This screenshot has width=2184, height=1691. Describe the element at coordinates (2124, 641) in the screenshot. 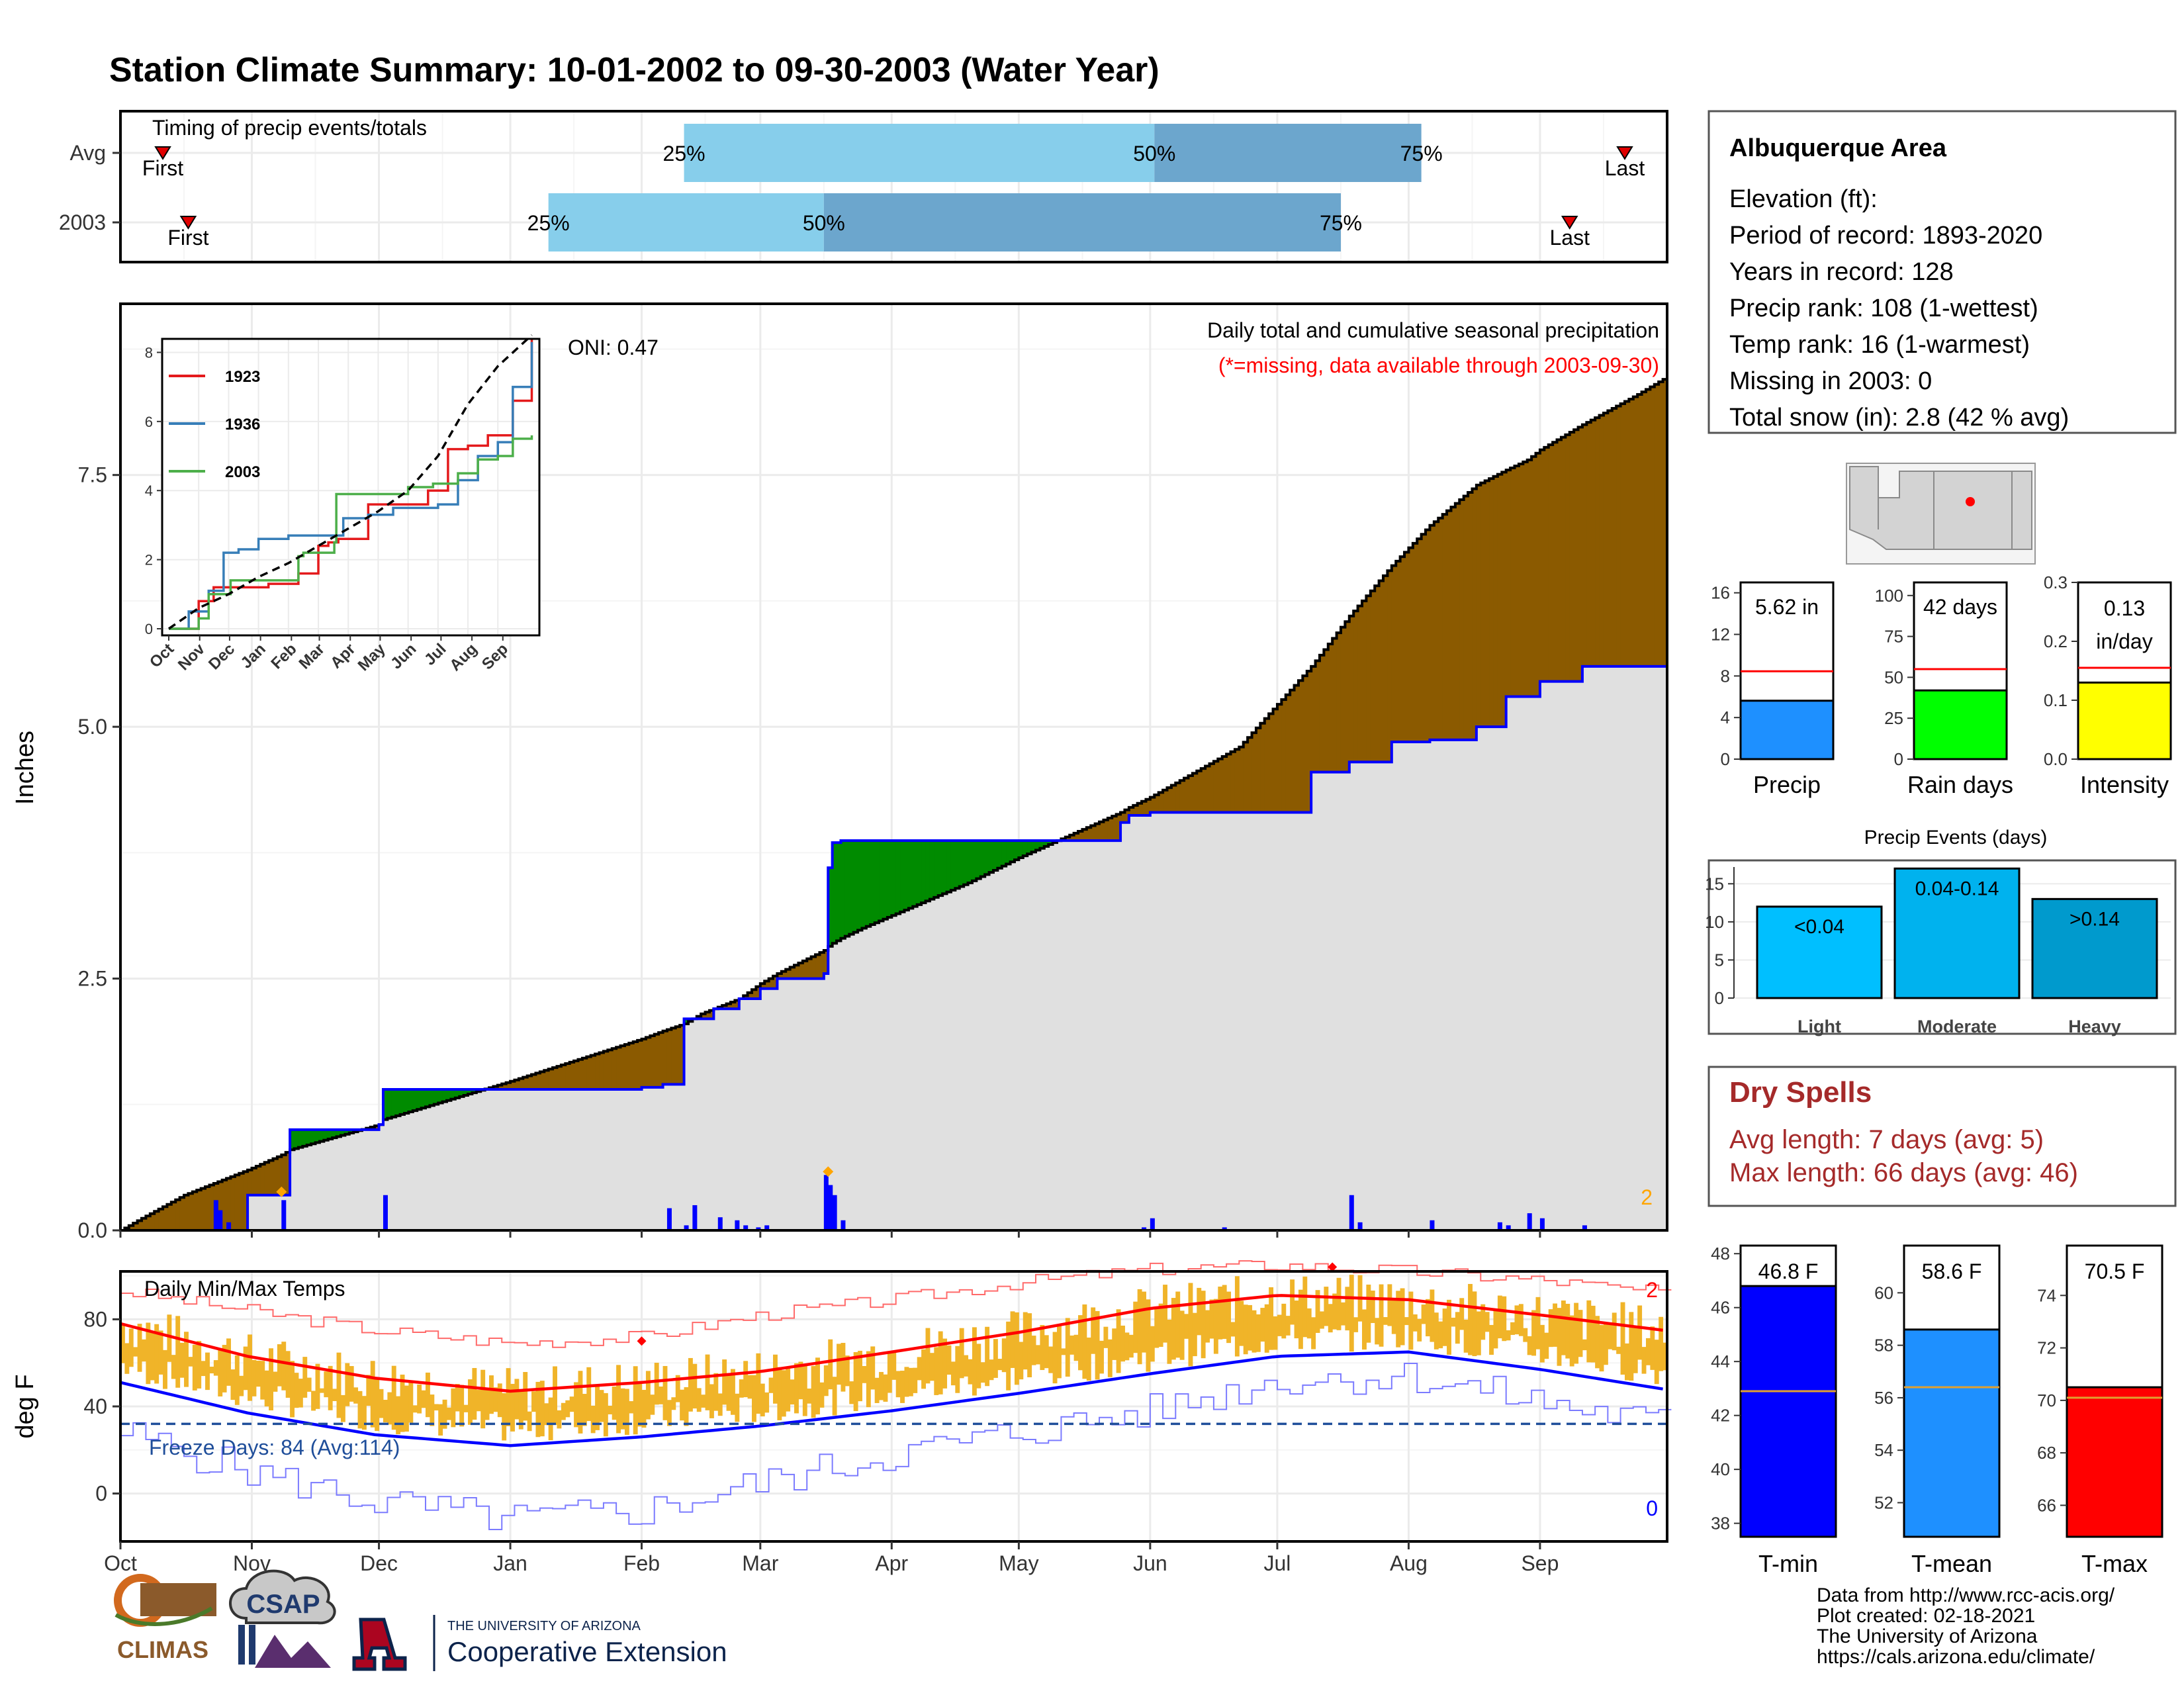

I see `mini-bar-value-unit: in/day` at that location.